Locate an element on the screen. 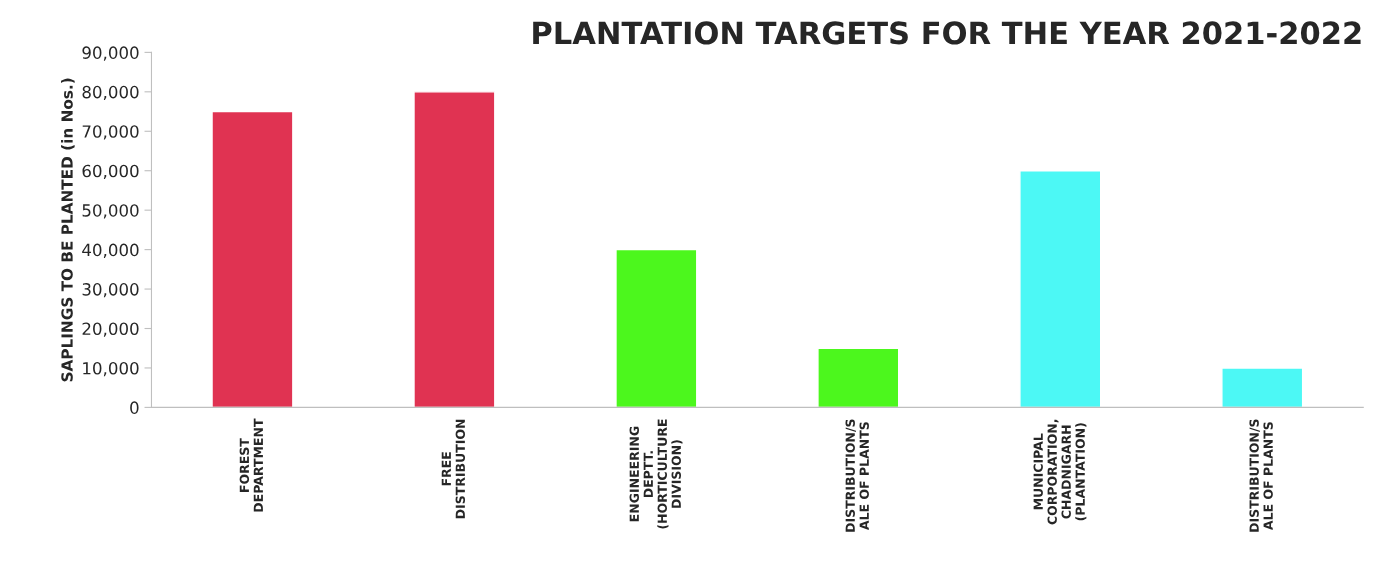 The height and width of the screenshot is (582, 1377). y-axis-title: SAPLINGS TO BE PLANTED (in Nos.) is located at coordinates (68, 230).